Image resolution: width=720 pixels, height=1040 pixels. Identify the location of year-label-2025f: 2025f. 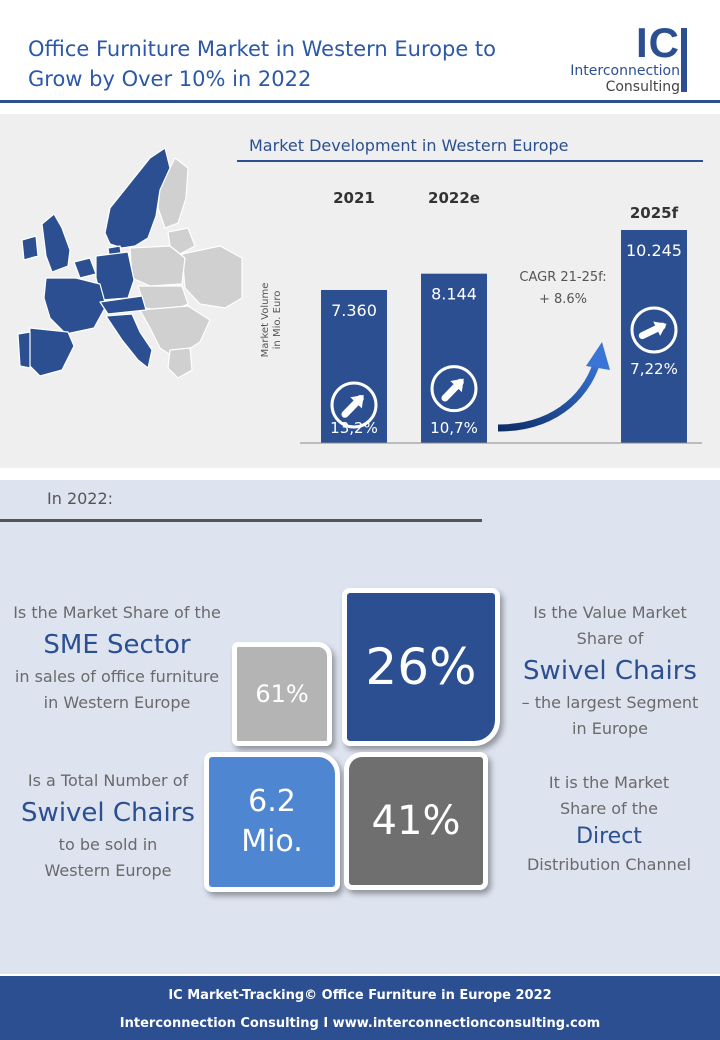
(654, 213).